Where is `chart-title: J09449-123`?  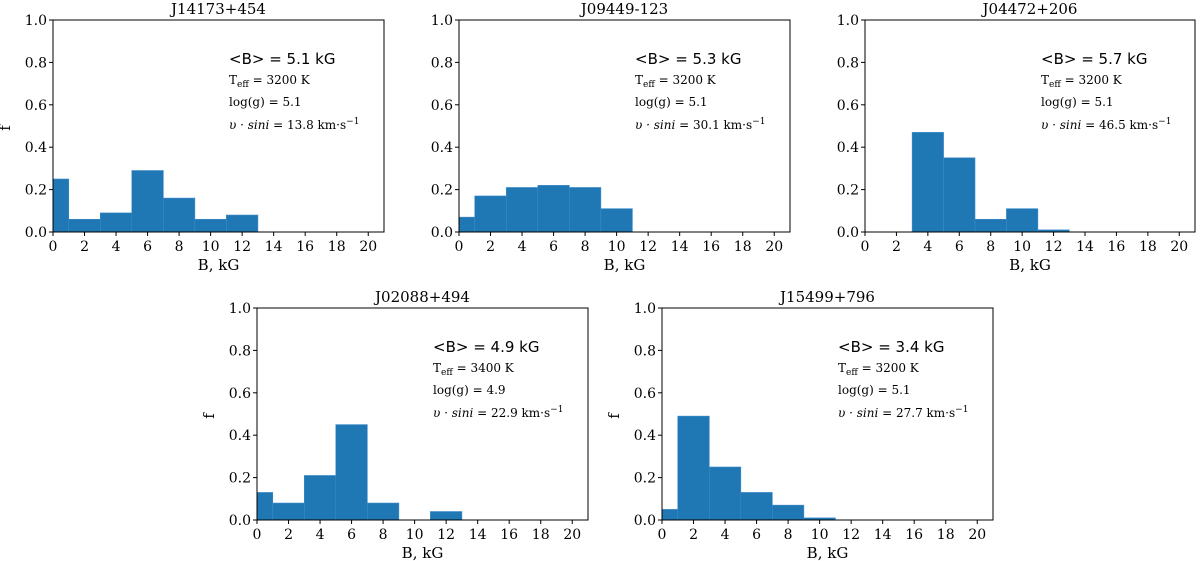
chart-title: J09449-123 is located at coordinates (623, 9).